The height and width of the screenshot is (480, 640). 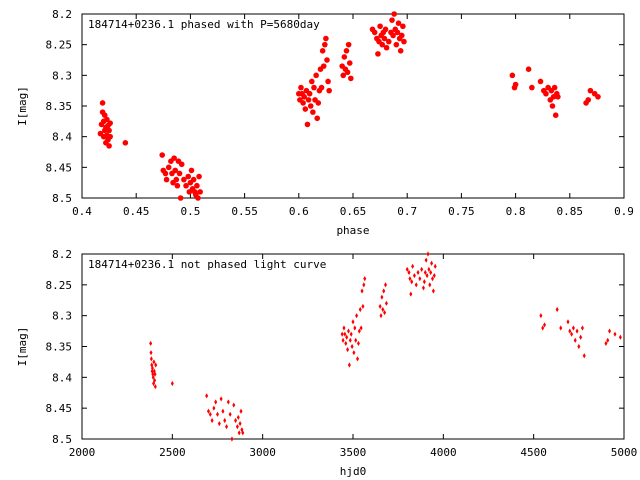 What do you see at coordinates (461, 211) in the screenshot?
I see `x-tick-label: 0.75` at bounding box center [461, 211].